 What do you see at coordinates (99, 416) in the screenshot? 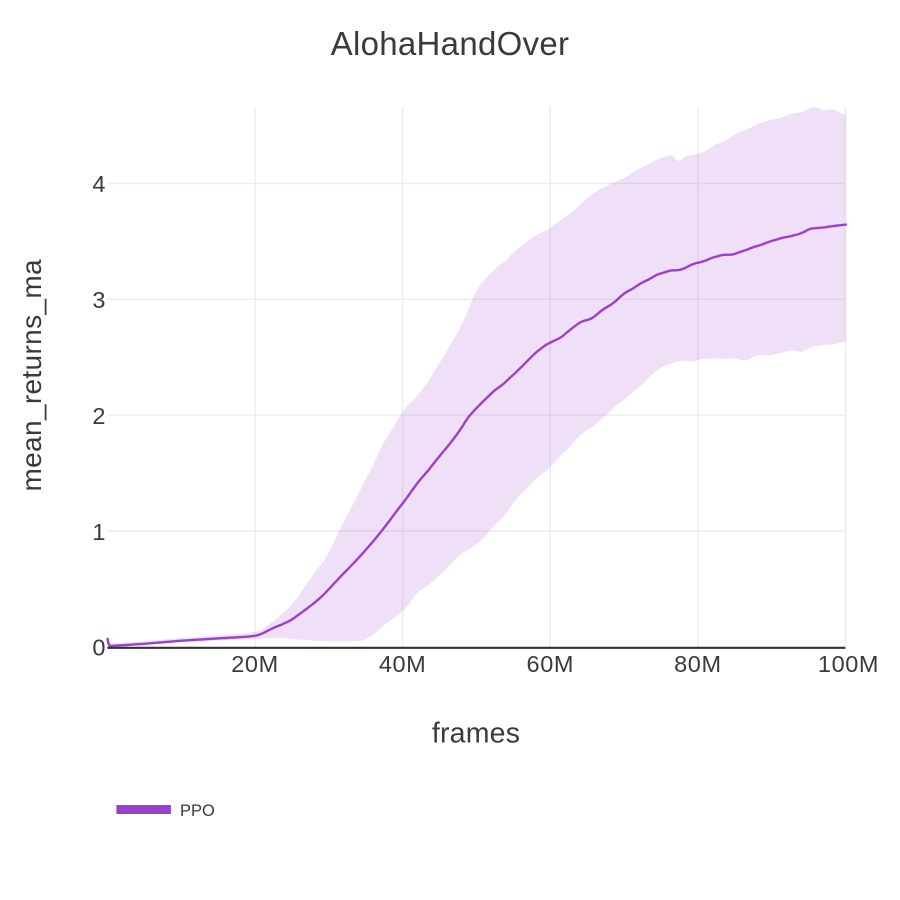
I see `svg-text: 2` at bounding box center [99, 416].